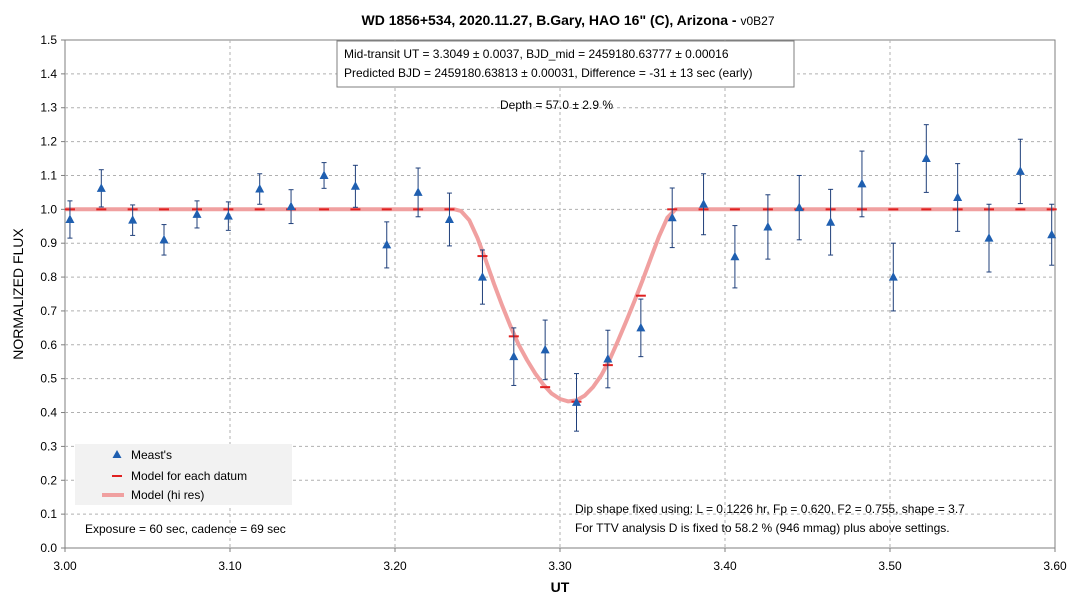  I want to click on x-tick-label: 3.10, so click(230, 566).